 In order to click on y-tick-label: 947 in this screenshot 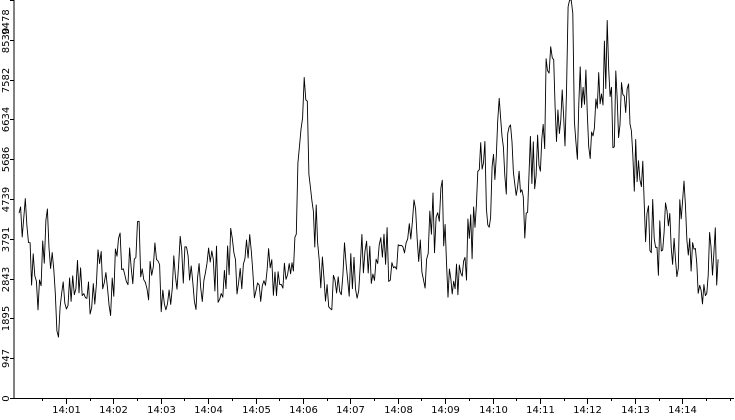, I will do `click(6, 358)`.